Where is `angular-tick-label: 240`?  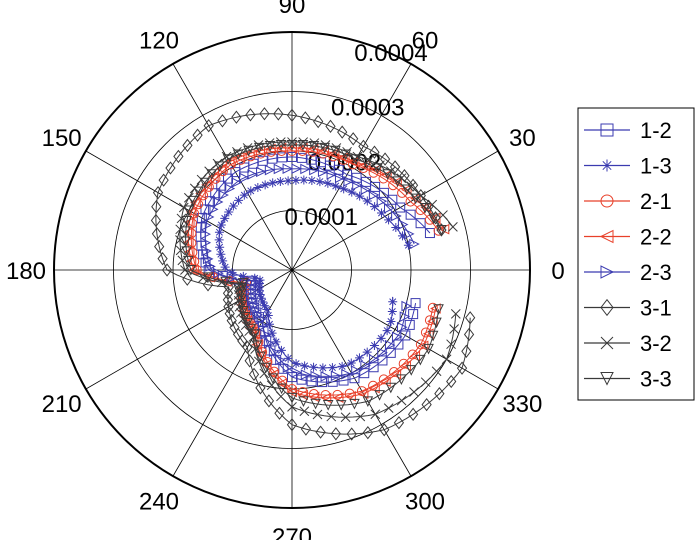 angular-tick-label: 240 is located at coordinates (159, 501).